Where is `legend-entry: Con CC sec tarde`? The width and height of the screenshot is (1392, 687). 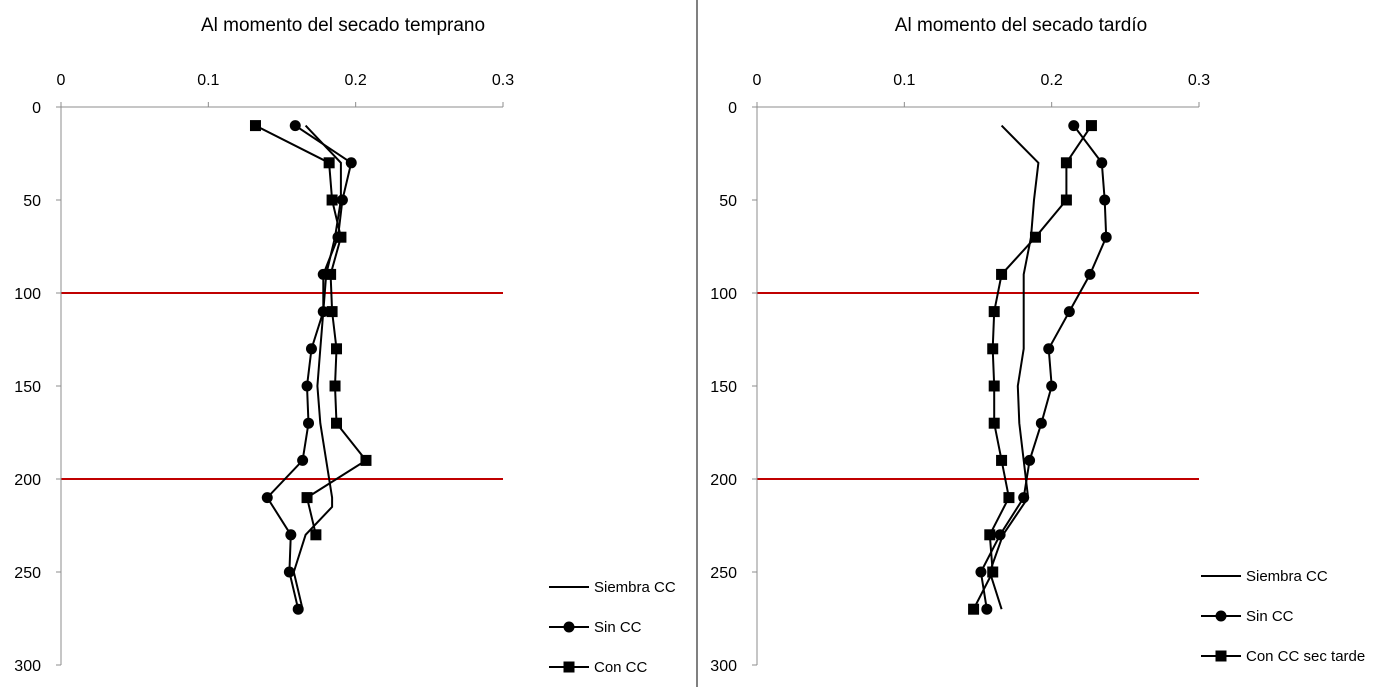
legend-entry: Con CC sec tarde is located at coordinates (1283, 656).